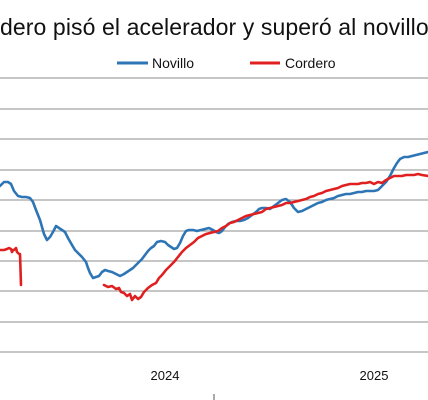  Describe the element at coordinates (310, 63) in the screenshot. I see `legend-label-cordero: Cordero` at that location.